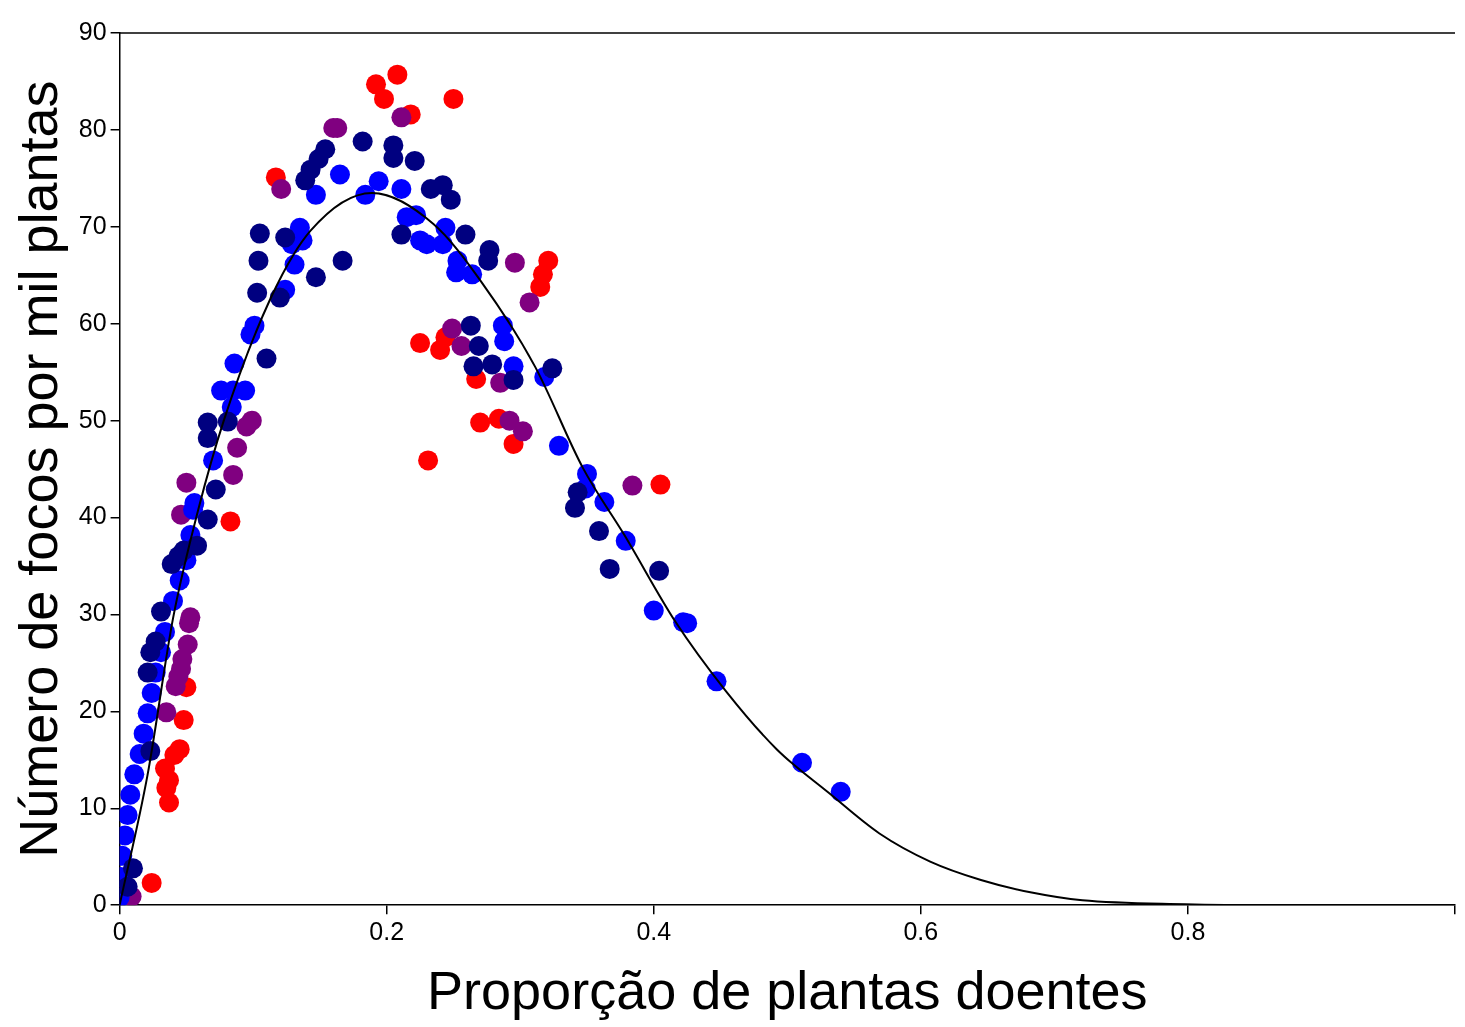  I want to click on y-tick-label: 40, so click(92, 515).